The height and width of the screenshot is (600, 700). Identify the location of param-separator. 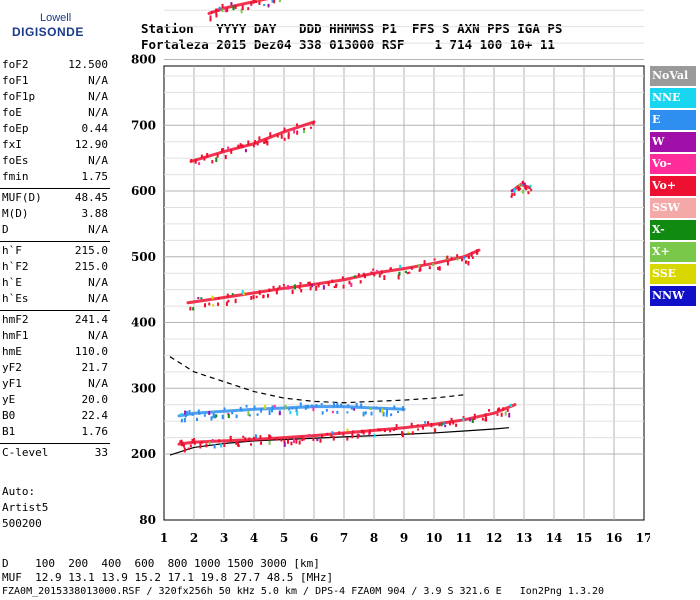
(55, 310).